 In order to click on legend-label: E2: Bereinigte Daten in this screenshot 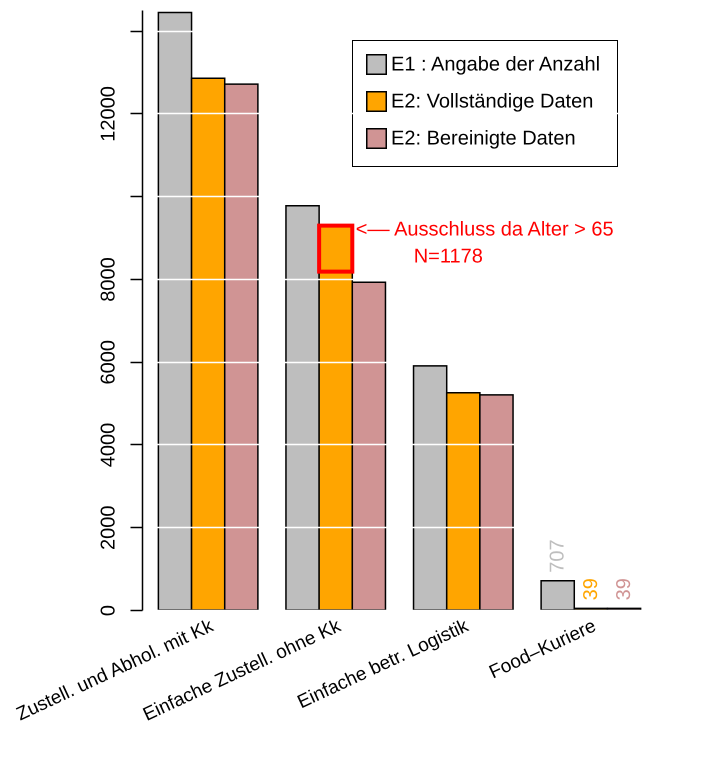, I will do `click(483, 139)`.